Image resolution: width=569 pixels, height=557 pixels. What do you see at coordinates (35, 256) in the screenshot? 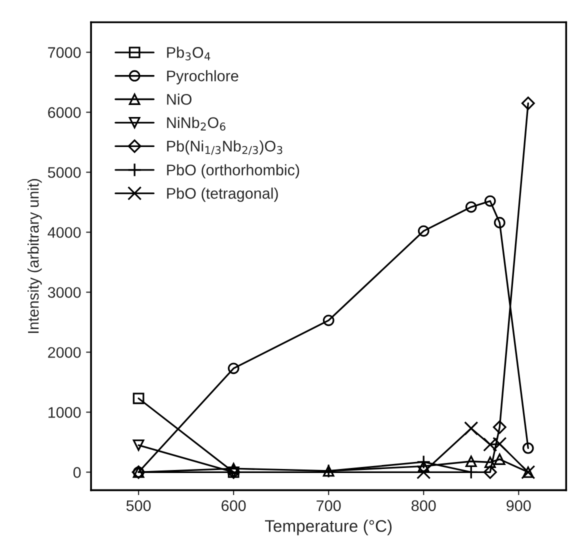
I see `y-axis-title: Intensity (arbitrary unit)` at bounding box center [35, 256].